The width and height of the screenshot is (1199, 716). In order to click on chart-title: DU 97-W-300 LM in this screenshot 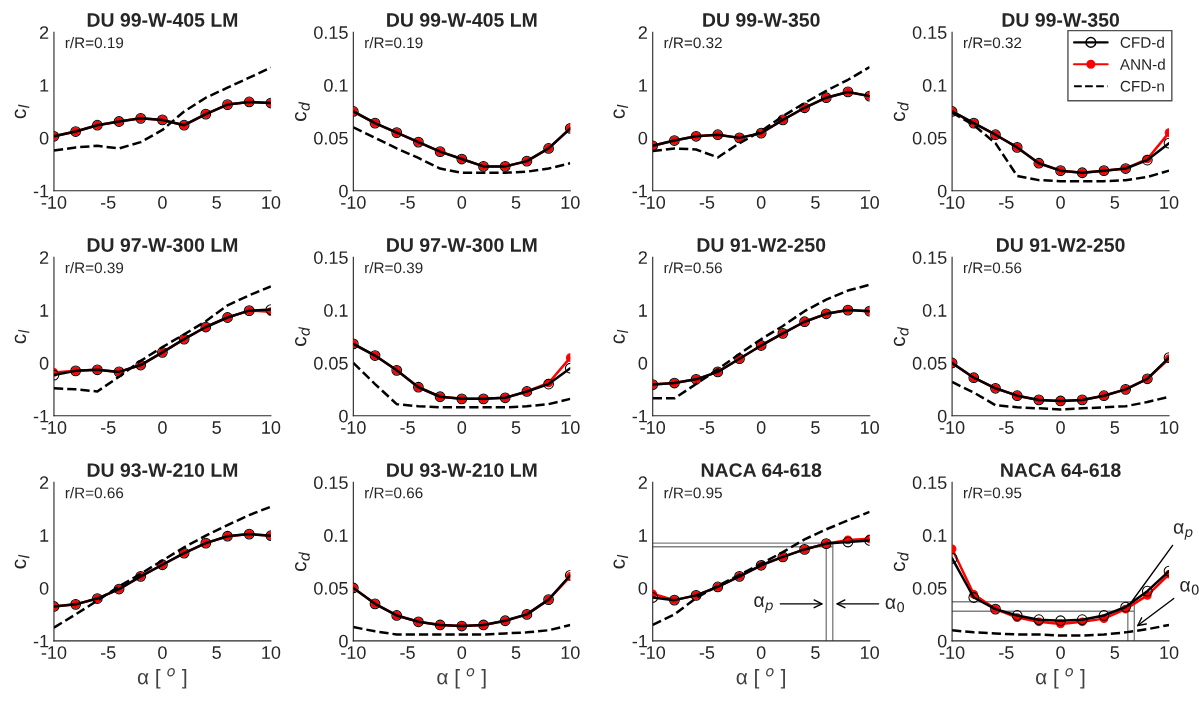, I will do `click(162, 245)`.